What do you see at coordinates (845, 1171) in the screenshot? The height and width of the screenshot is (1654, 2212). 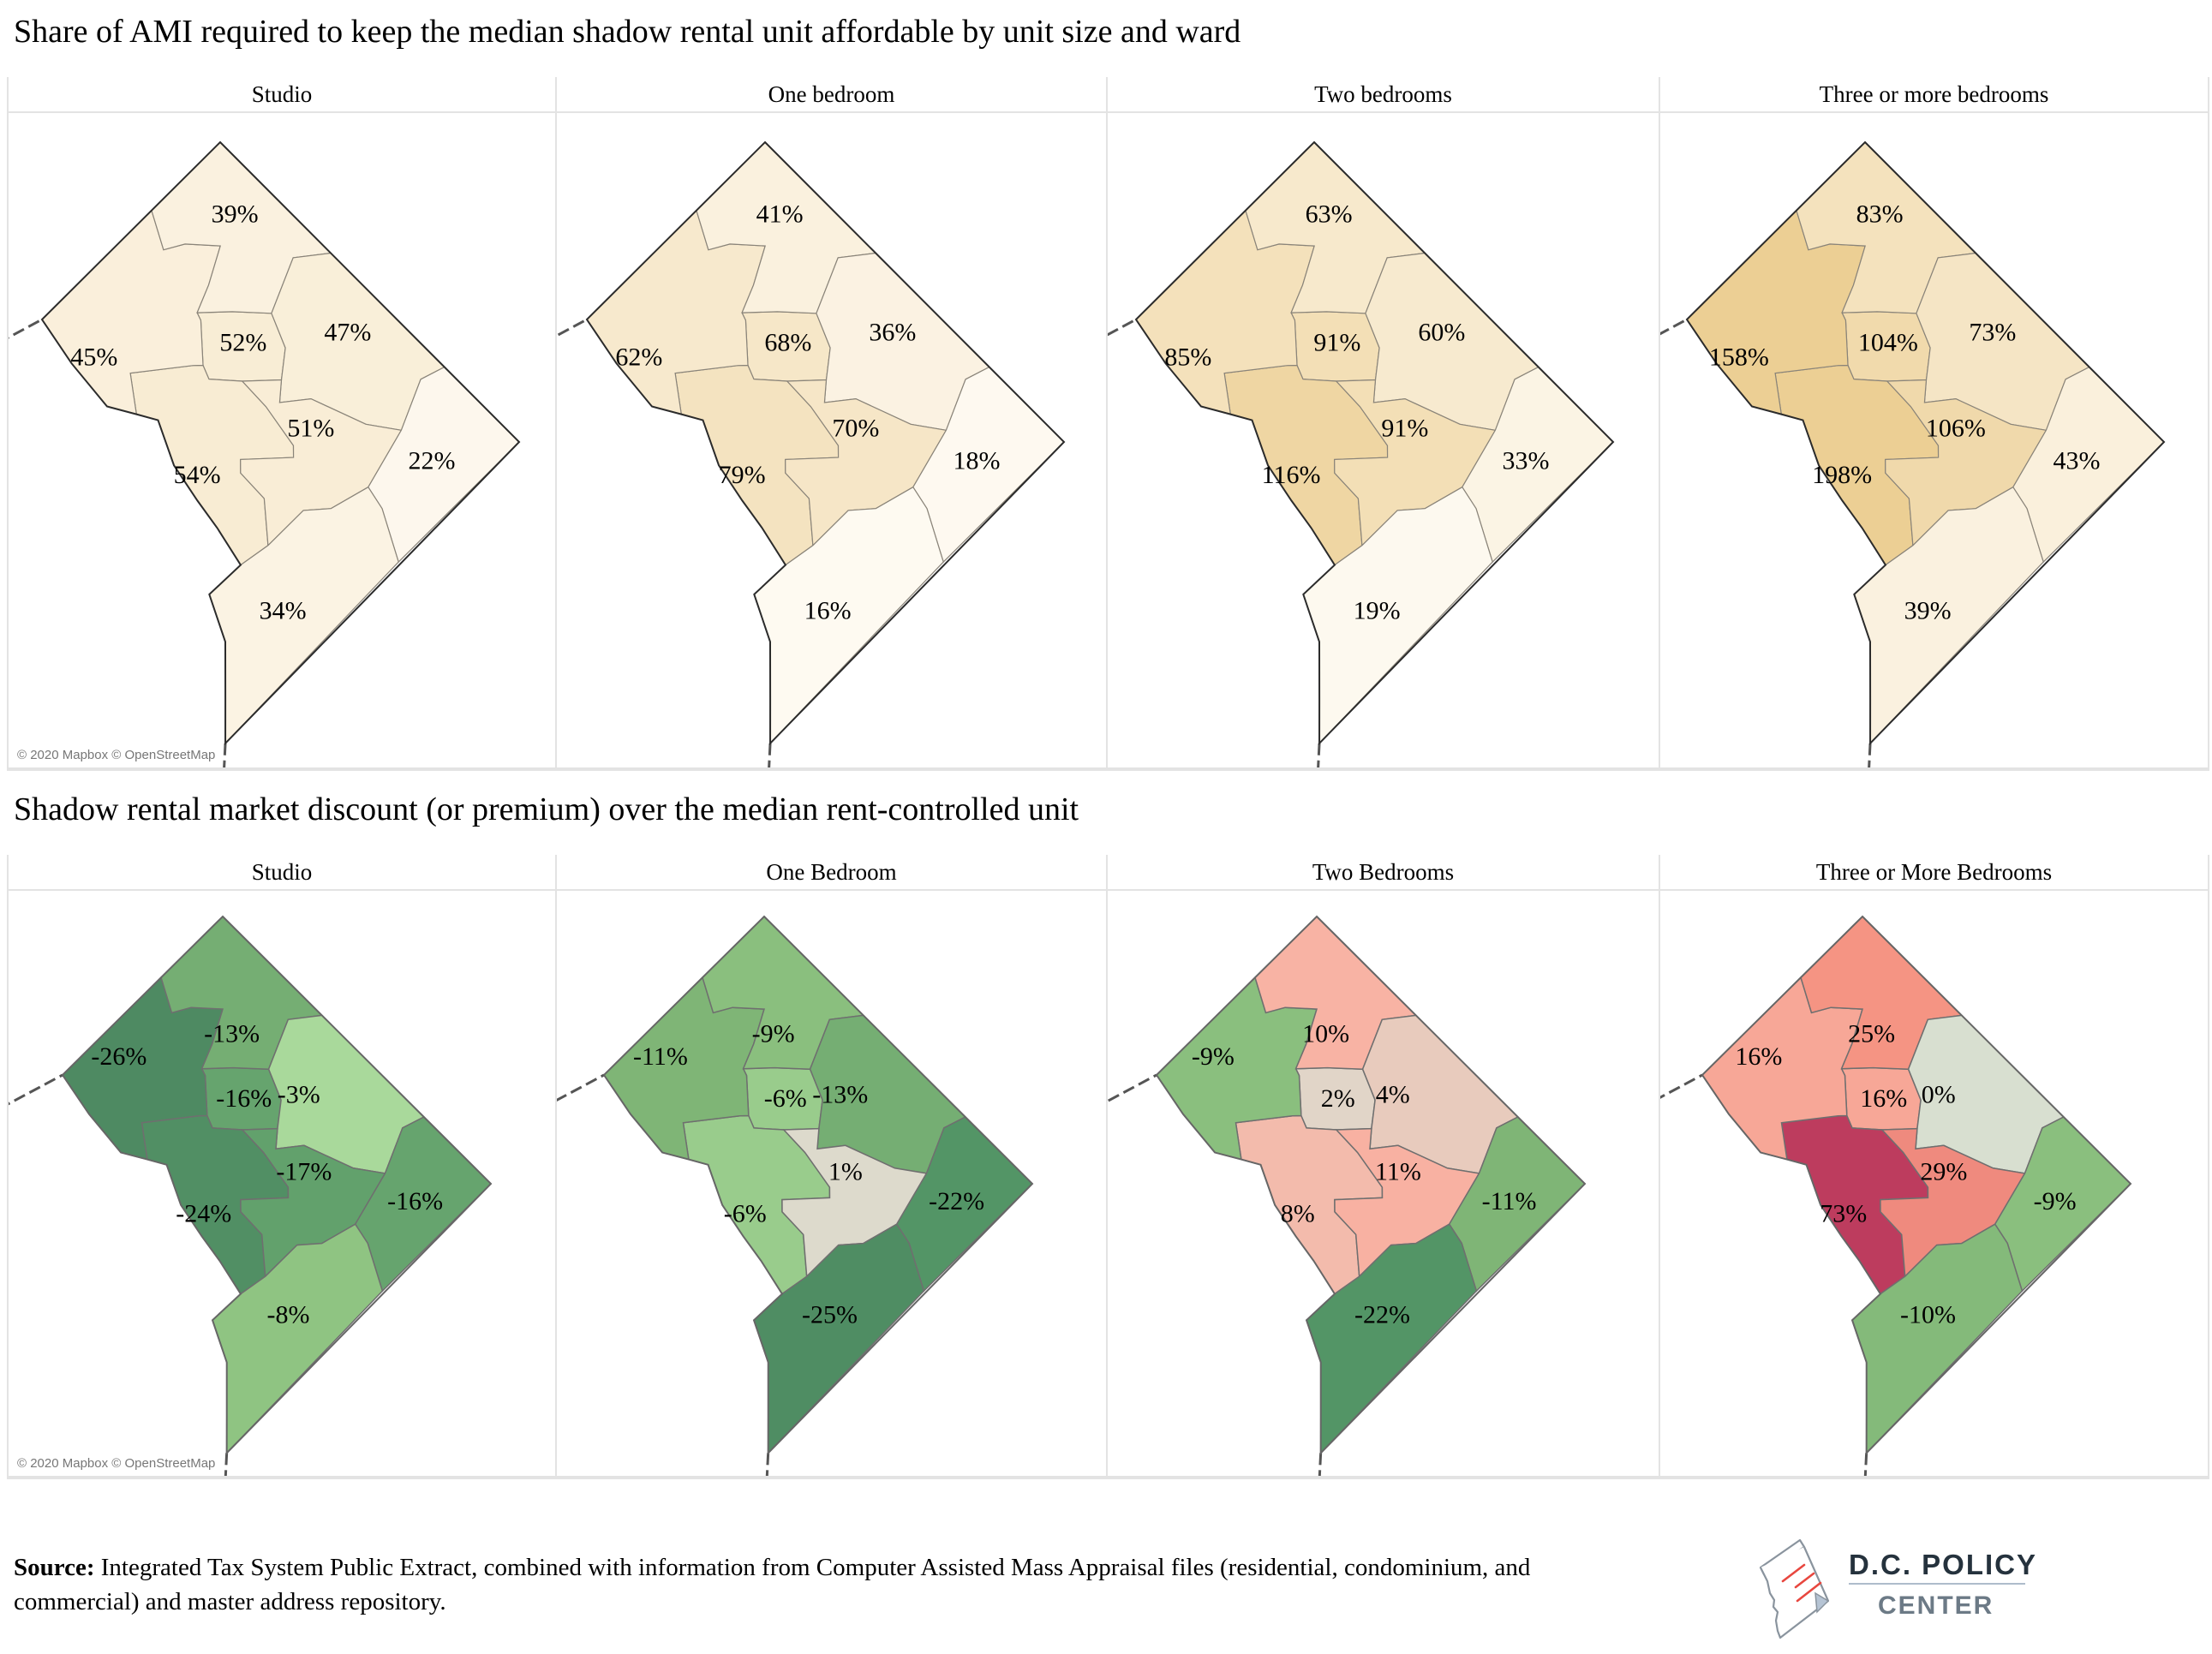 I see `ward-value-label: 1%` at bounding box center [845, 1171].